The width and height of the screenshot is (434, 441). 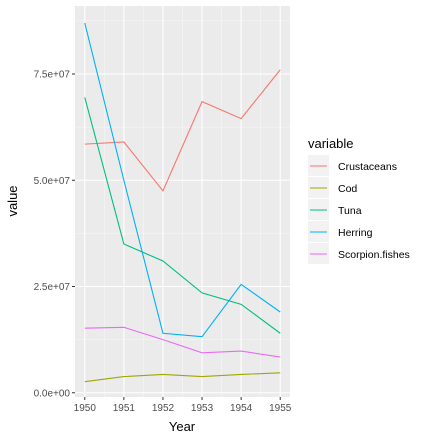 What do you see at coordinates (124, 408) in the screenshot?
I see `x-tick-label: 1951` at bounding box center [124, 408].